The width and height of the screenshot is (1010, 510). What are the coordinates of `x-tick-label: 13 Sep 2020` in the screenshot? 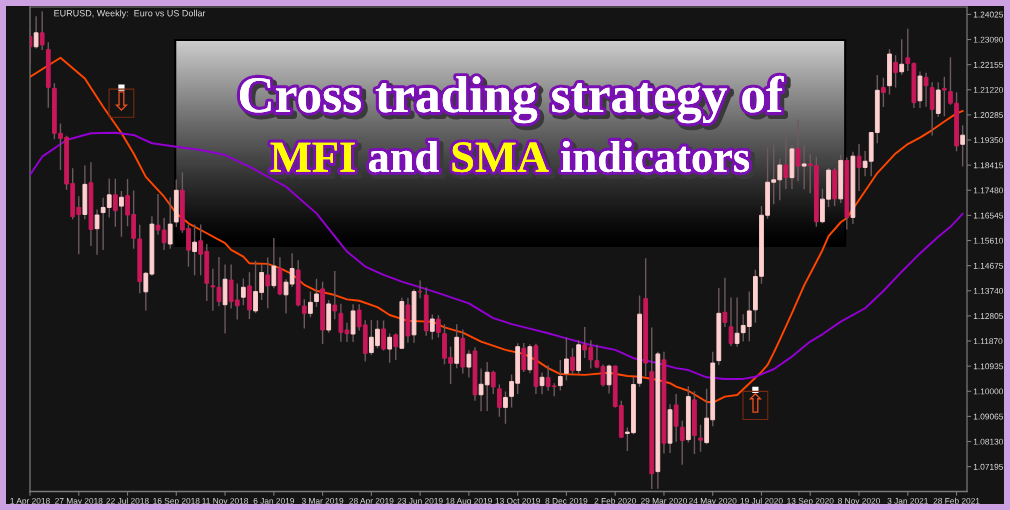 It's located at (810, 501).